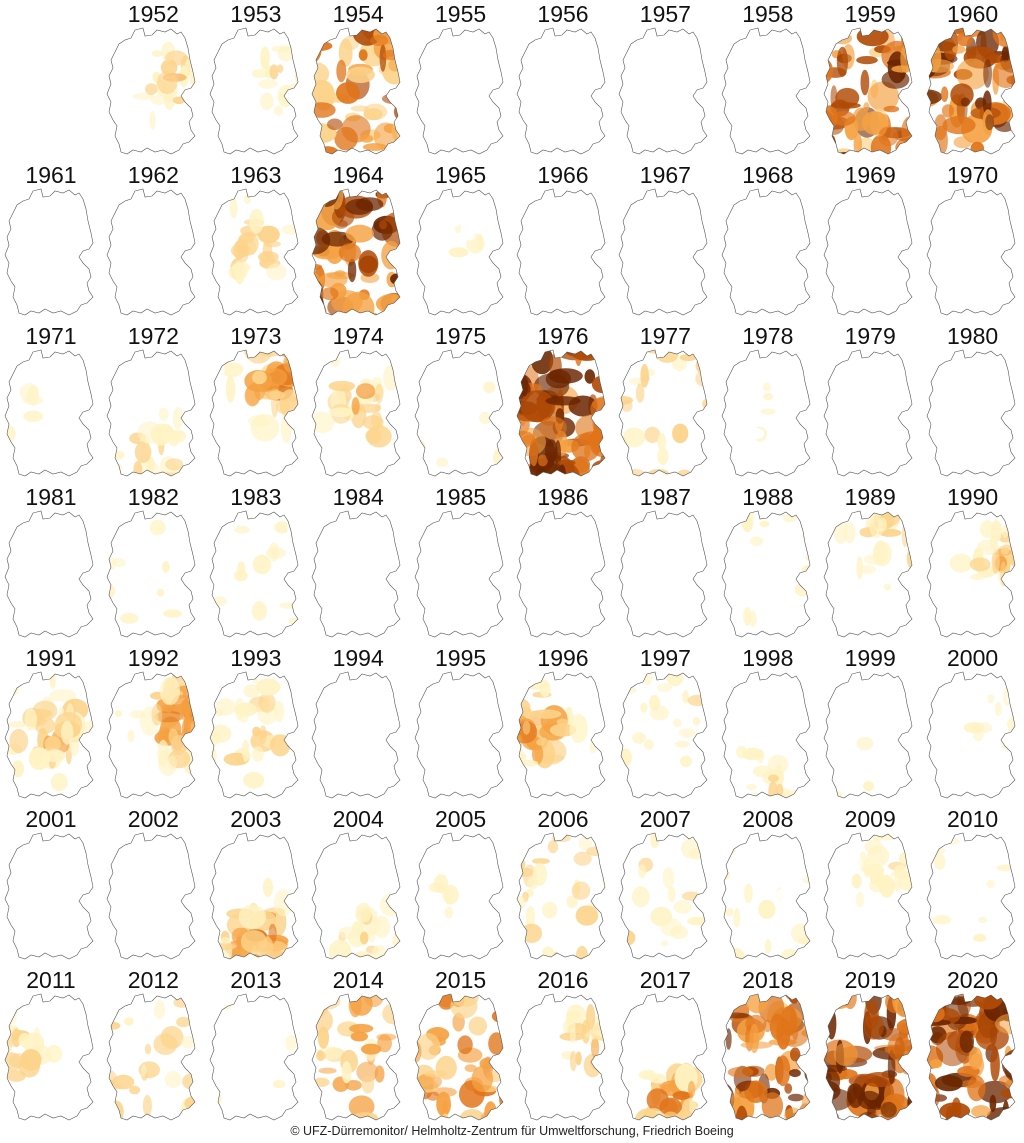 This screenshot has width=1024, height=1143. What do you see at coordinates (563, 80) in the screenshot?
I see `year-map-panel: 1956` at bounding box center [563, 80].